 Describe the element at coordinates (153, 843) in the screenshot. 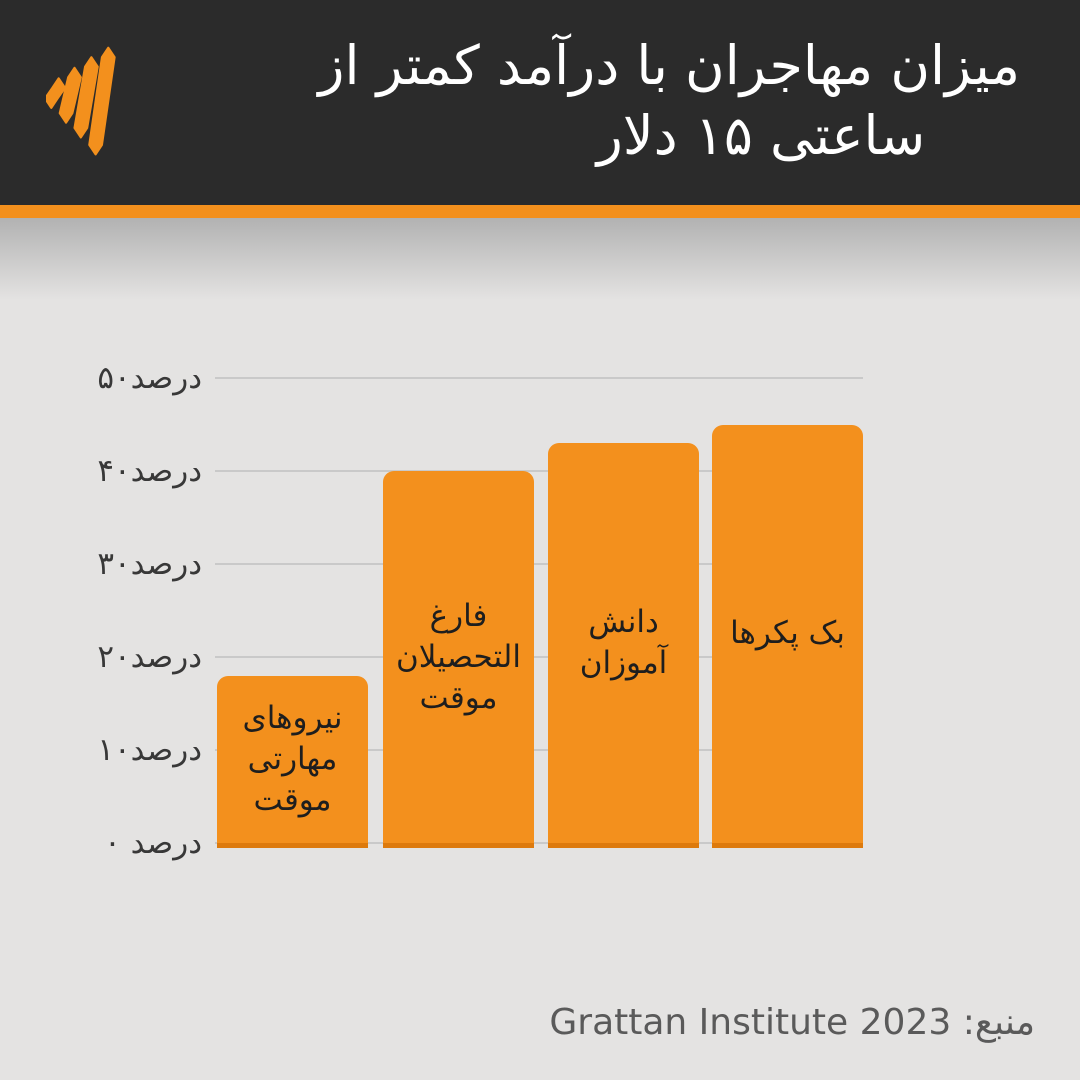

I see `y-axis-tick-label: ۰ درصد` at that location.